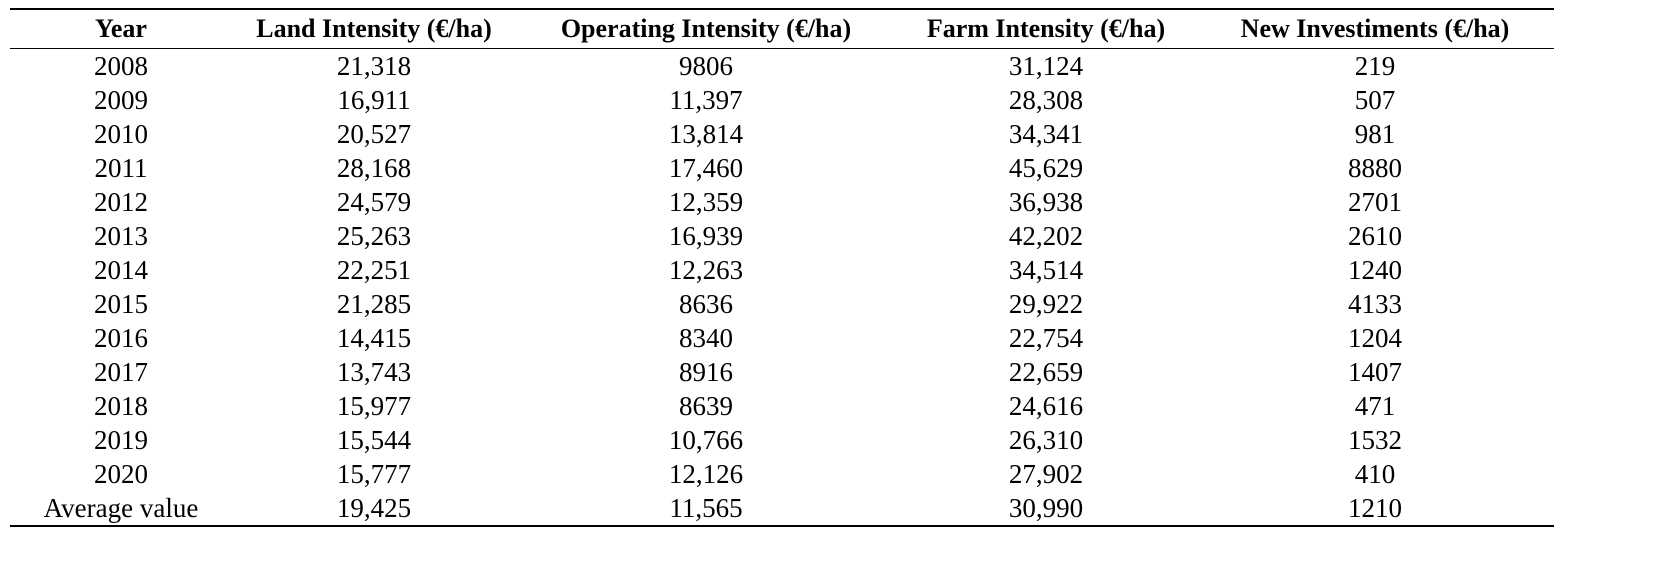 Image resolution: width=1653 pixels, height=565 pixels. What do you see at coordinates (1046, 99) in the screenshot?
I see `cell-farm-intensity: 28,308` at bounding box center [1046, 99].